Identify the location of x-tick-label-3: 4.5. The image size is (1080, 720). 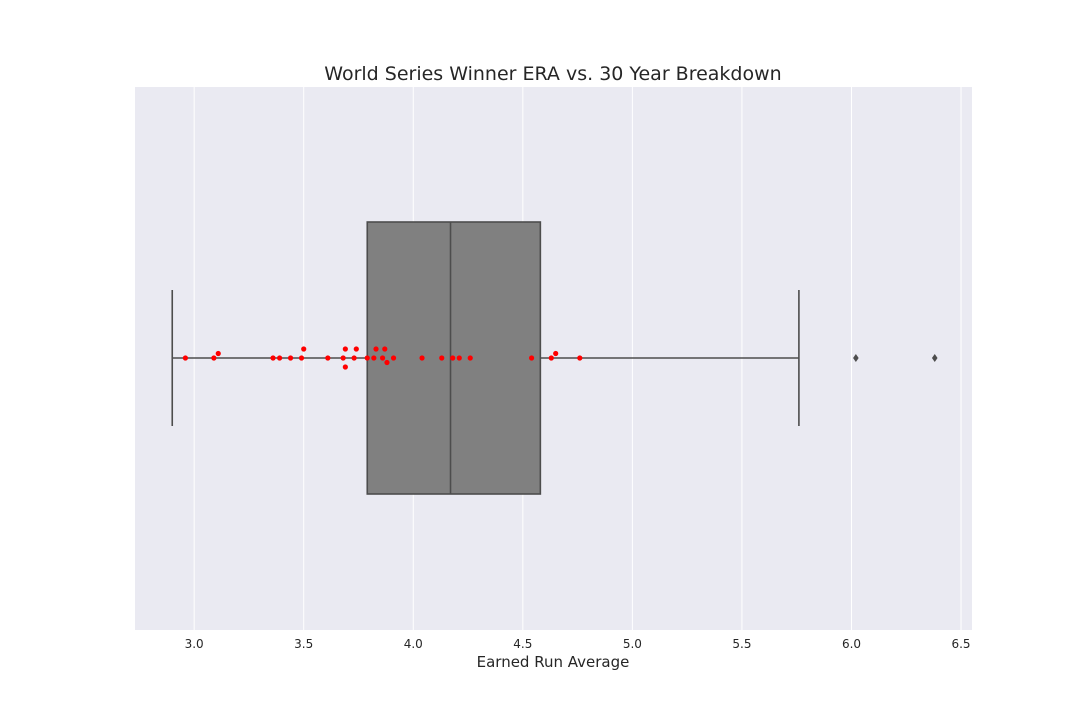
(522, 644).